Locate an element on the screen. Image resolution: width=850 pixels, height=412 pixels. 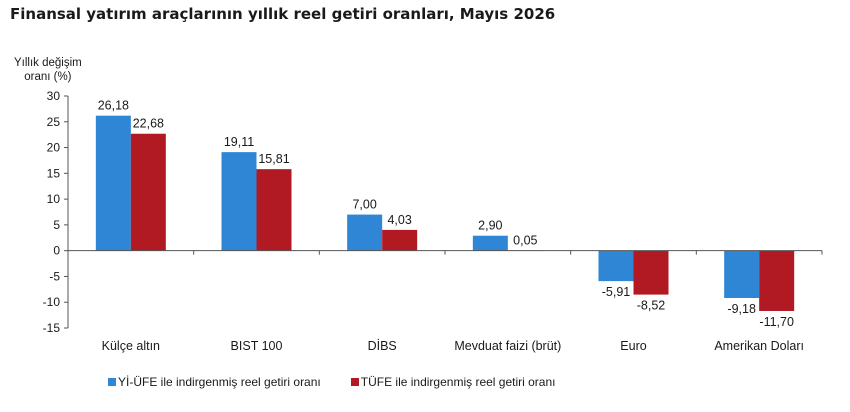
y-tick-label: 0 is located at coordinates (56, 251).